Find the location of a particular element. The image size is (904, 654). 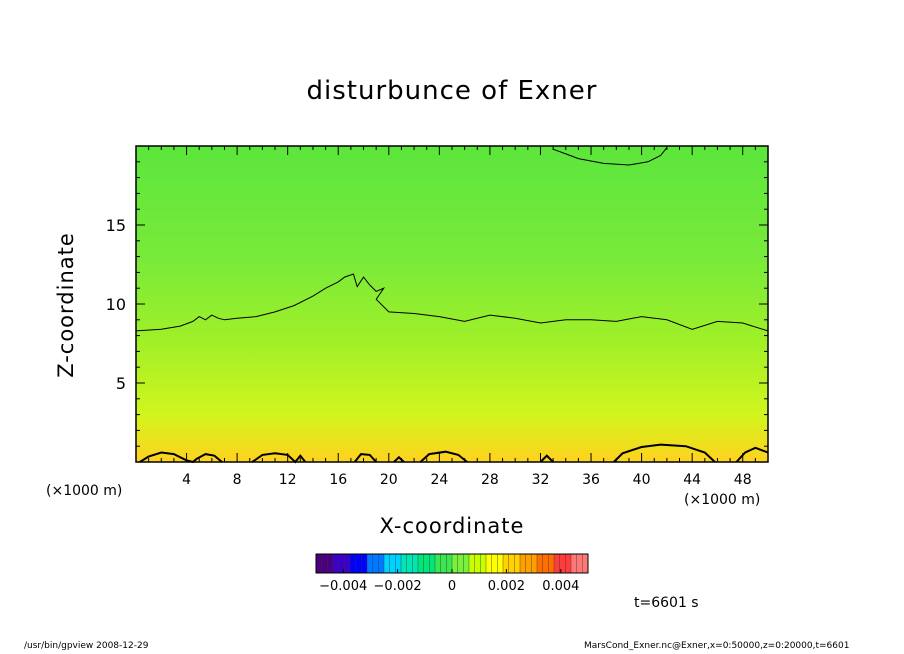

x-tick-label: 20 is located at coordinates (389, 480).